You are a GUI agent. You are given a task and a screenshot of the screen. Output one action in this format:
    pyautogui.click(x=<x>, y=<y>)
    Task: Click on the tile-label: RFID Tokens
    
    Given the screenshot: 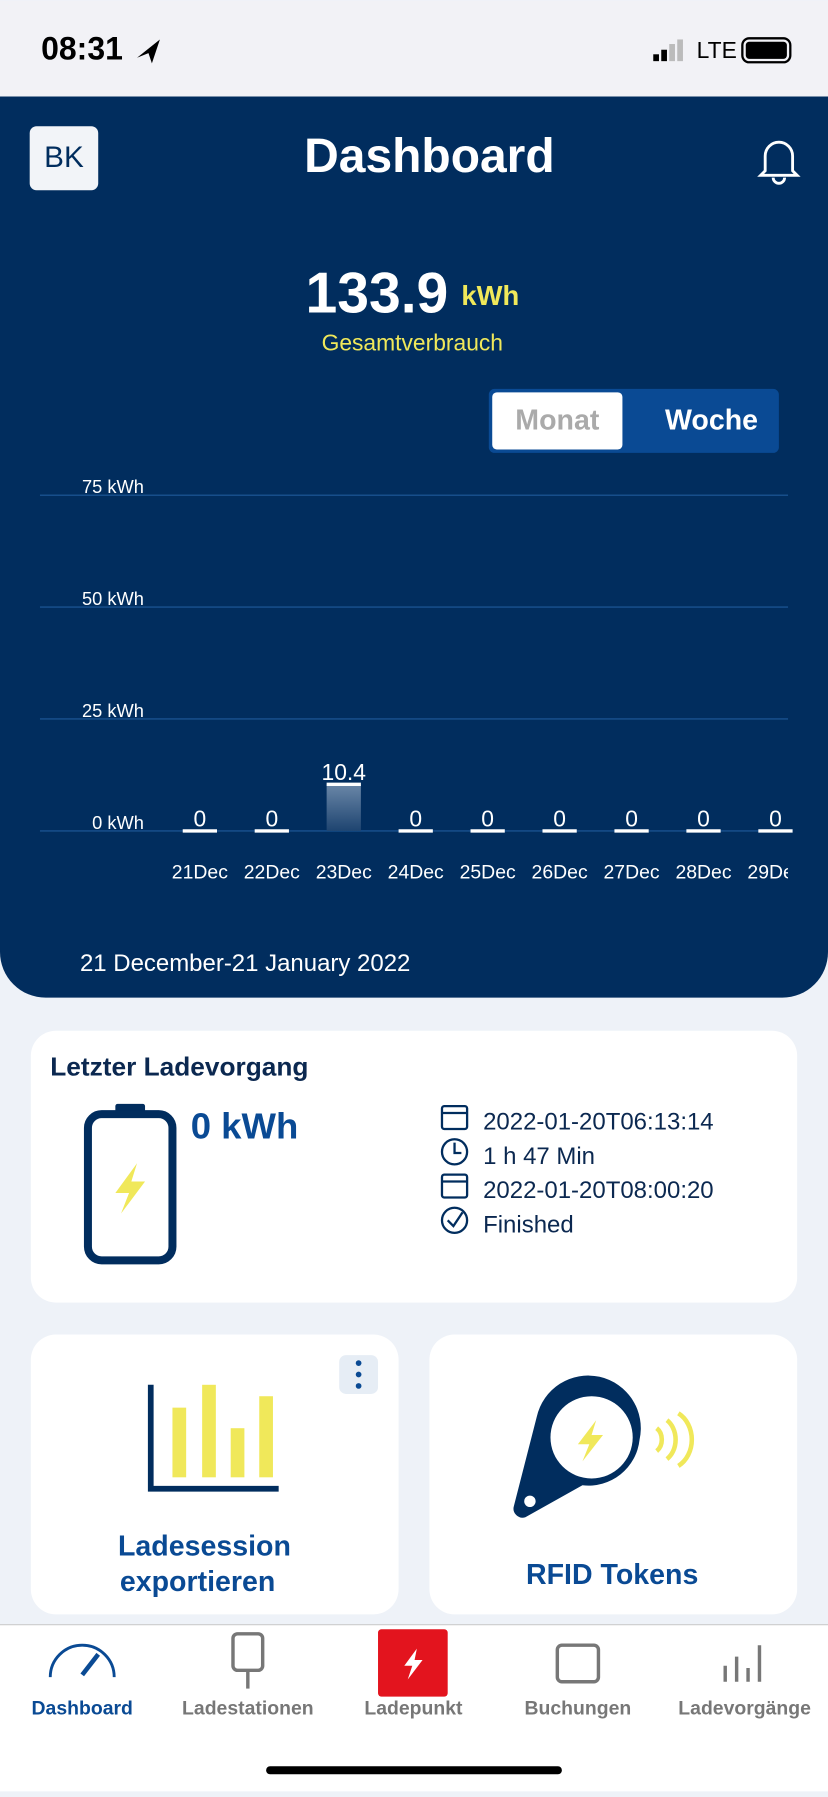 What is the action you would take?
    pyautogui.click(x=612, y=1575)
    